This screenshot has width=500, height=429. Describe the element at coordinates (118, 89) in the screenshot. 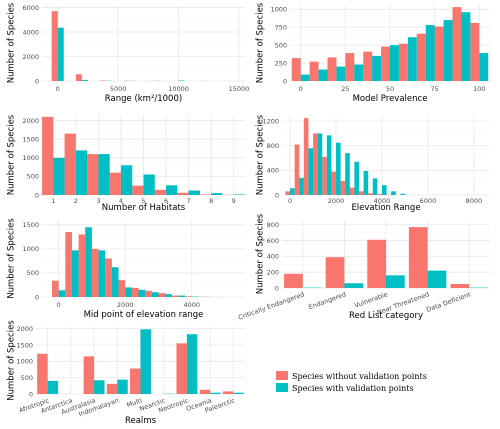

I see `x-tick-label: 5000` at that location.